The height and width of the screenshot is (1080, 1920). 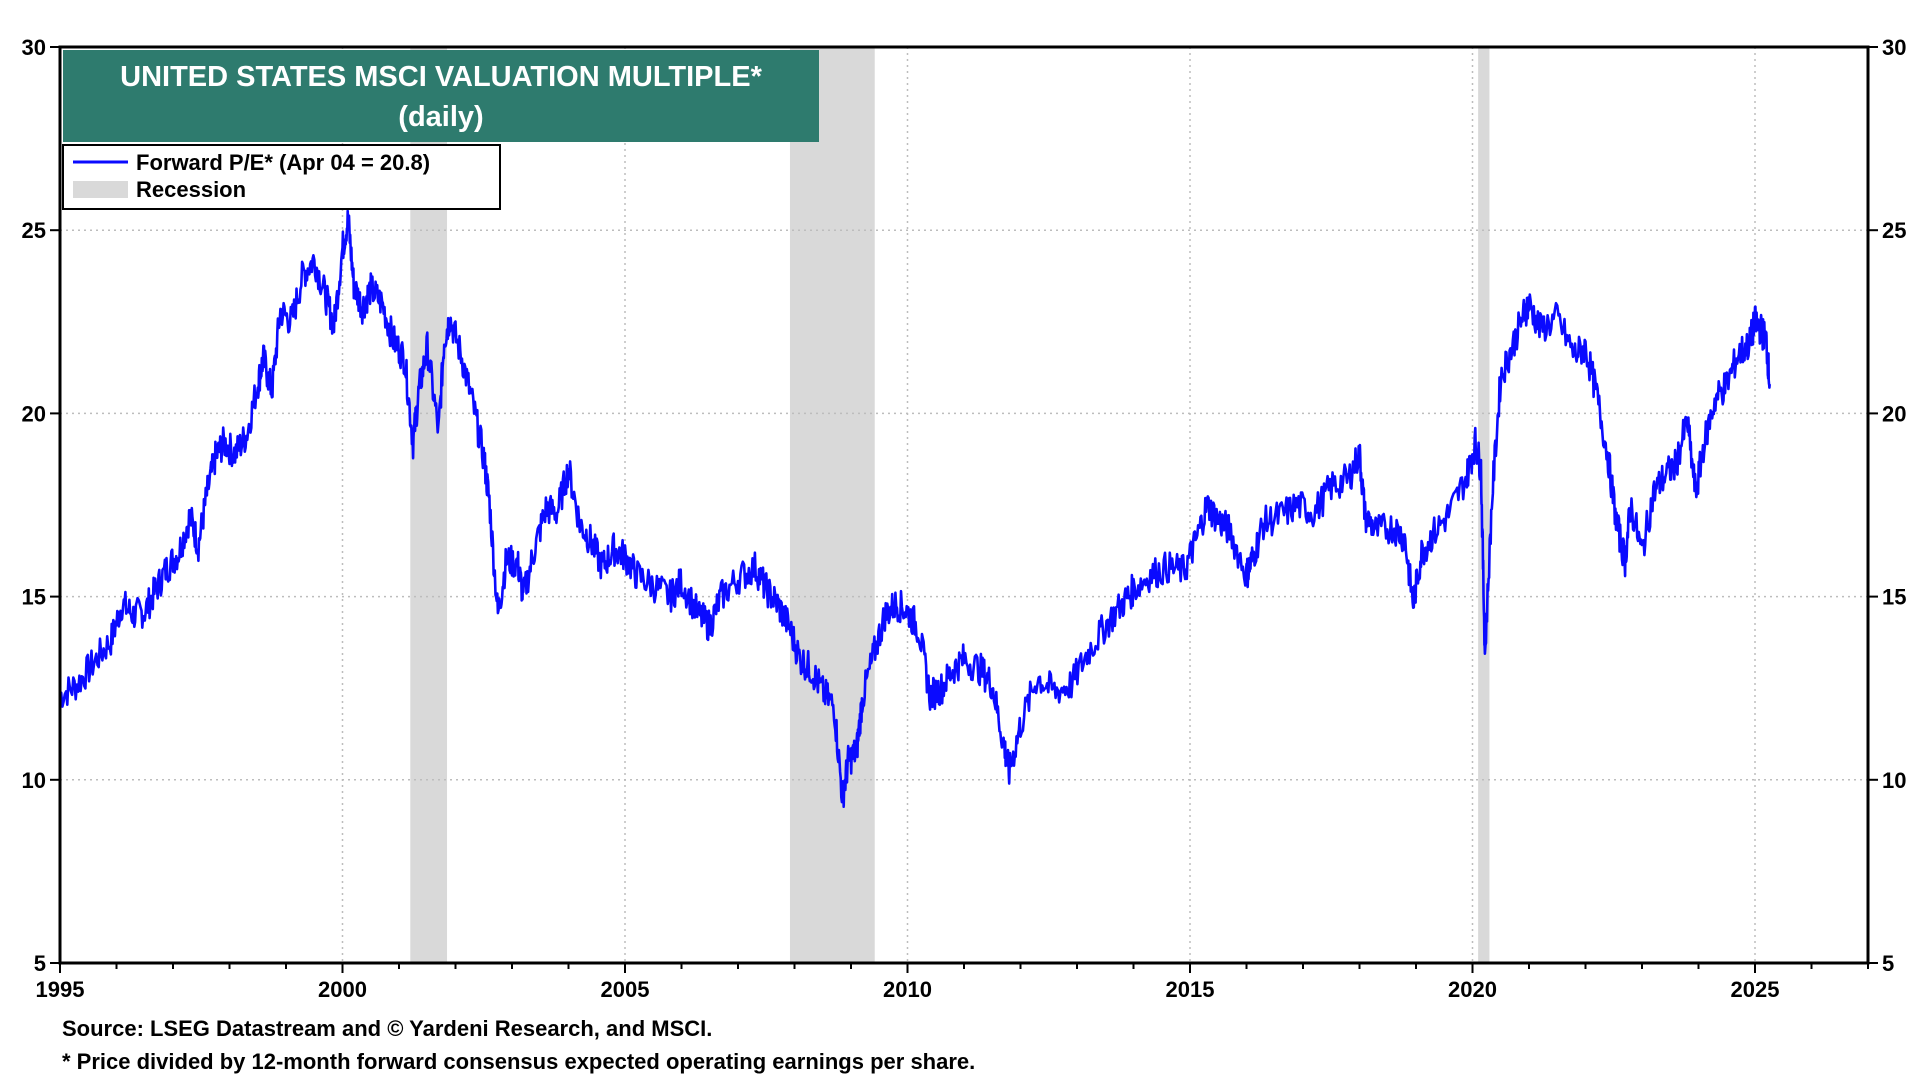 I want to click on chart-title: UNITED STATES MSCI VALUATION MULTIPLE*, so click(x=441, y=77).